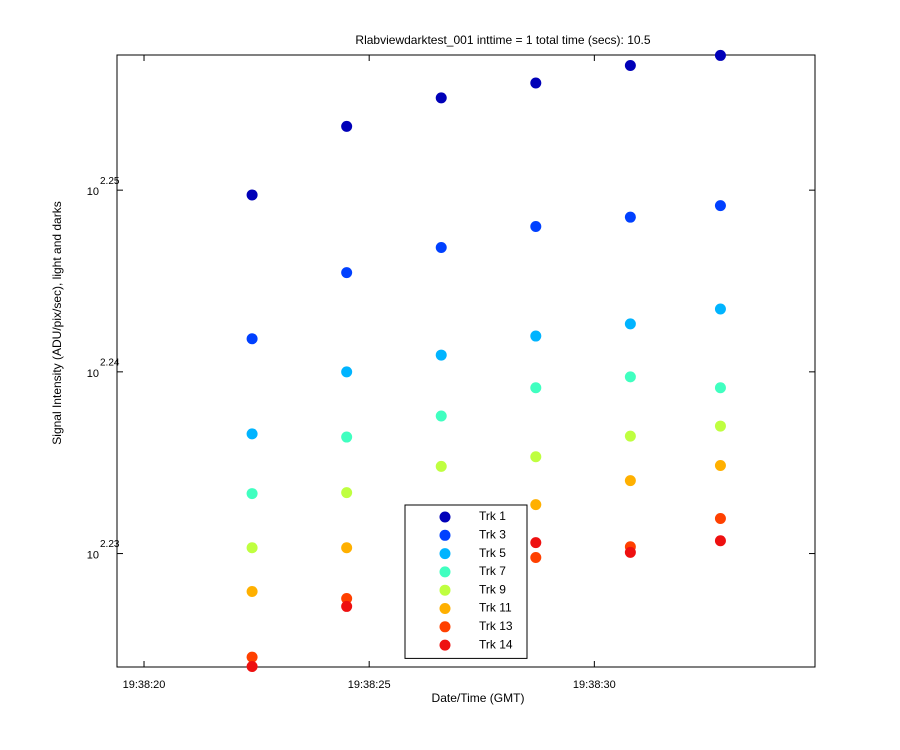 This screenshot has height=750, width=900. What do you see at coordinates (478, 698) in the screenshot?
I see `x-axis-label: Date/Time (GMT)` at bounding box center [478, 698].